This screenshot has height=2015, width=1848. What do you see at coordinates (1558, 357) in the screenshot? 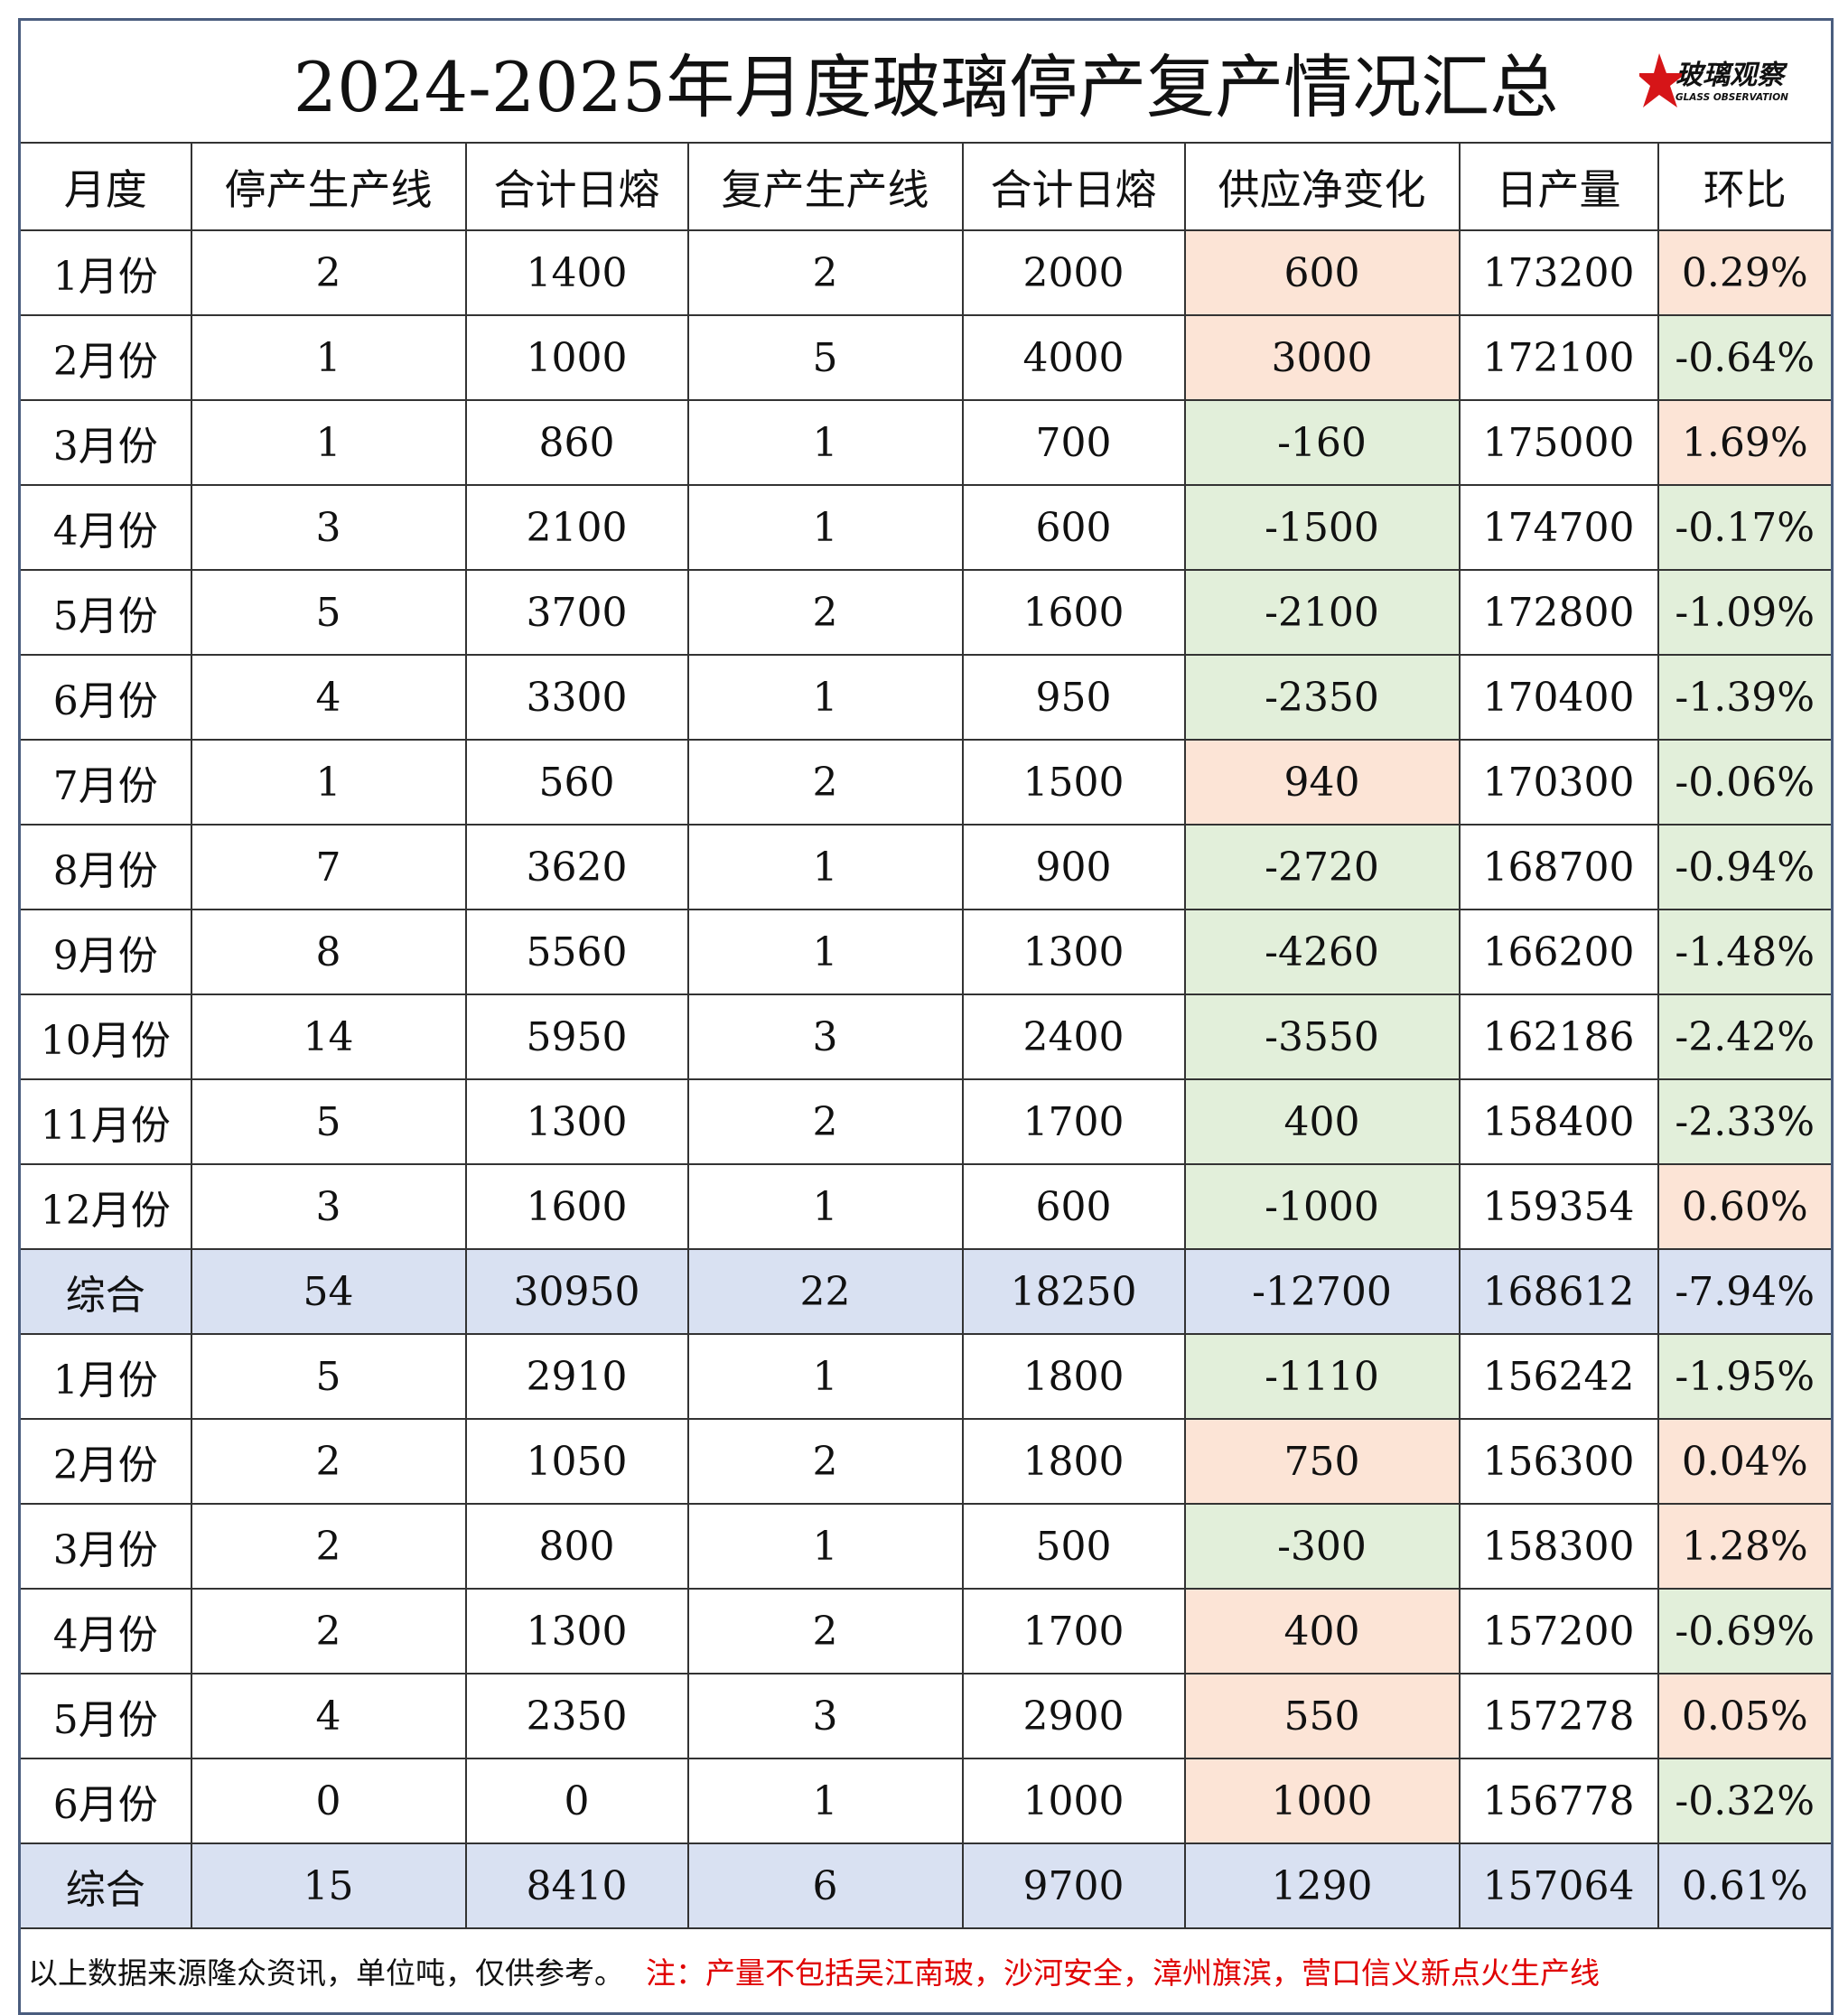
I see `table-cell: 172100` at bounding box center [1558, 357].